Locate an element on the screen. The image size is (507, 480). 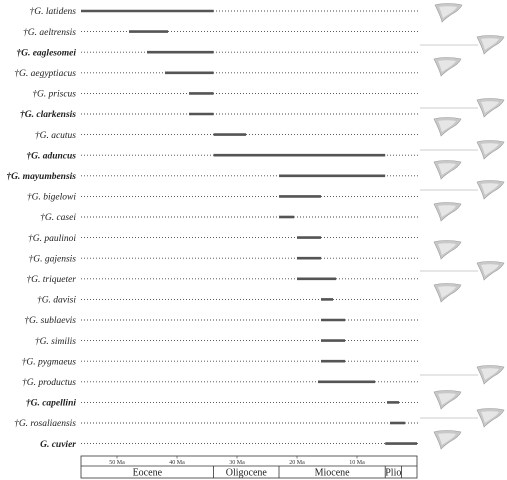
axis-tick-label: 40 Ma is located at coordinates (177, 463).